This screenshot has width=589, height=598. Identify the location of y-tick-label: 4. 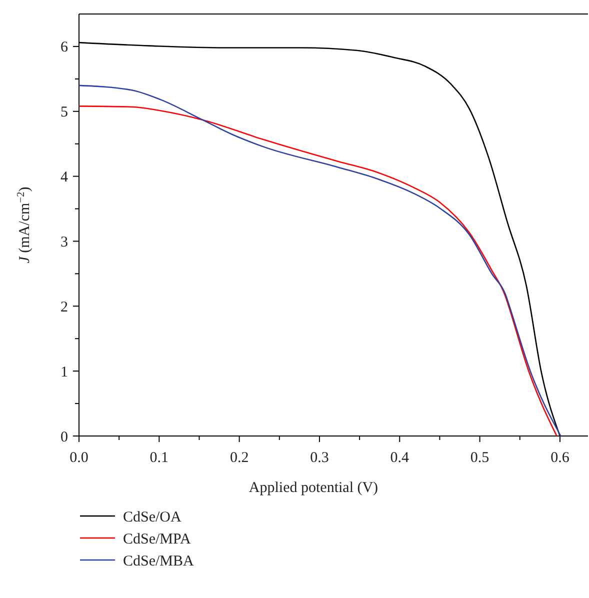
(64, 178).